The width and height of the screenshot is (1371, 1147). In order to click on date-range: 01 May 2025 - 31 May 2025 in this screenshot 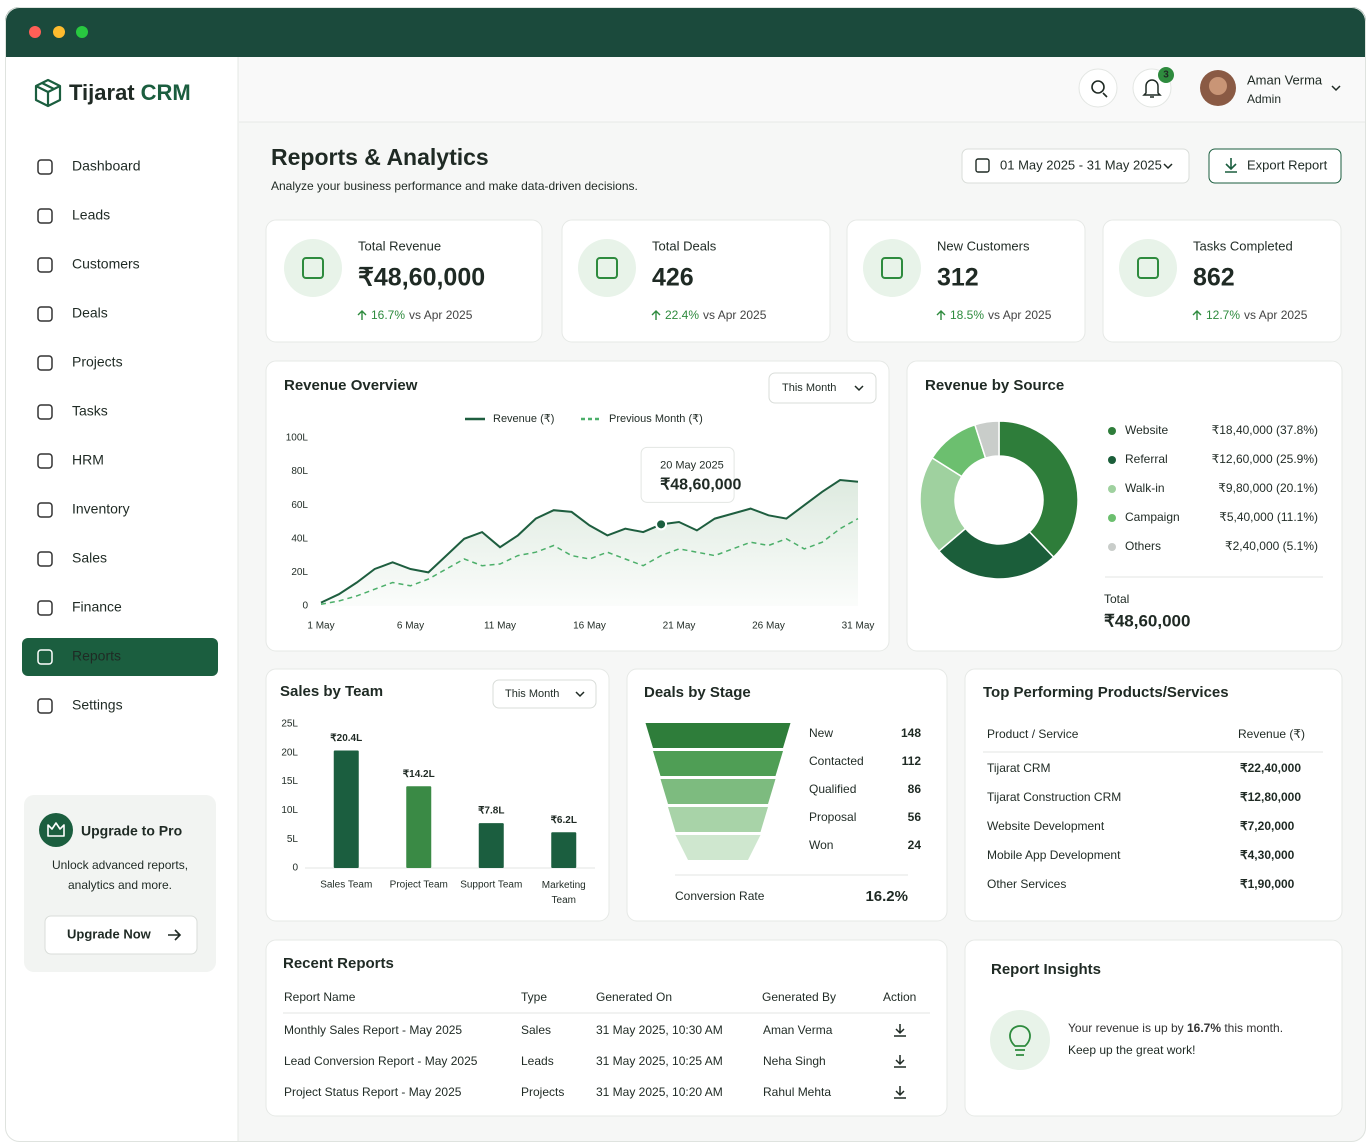, I will do `click(1081, 164)`.